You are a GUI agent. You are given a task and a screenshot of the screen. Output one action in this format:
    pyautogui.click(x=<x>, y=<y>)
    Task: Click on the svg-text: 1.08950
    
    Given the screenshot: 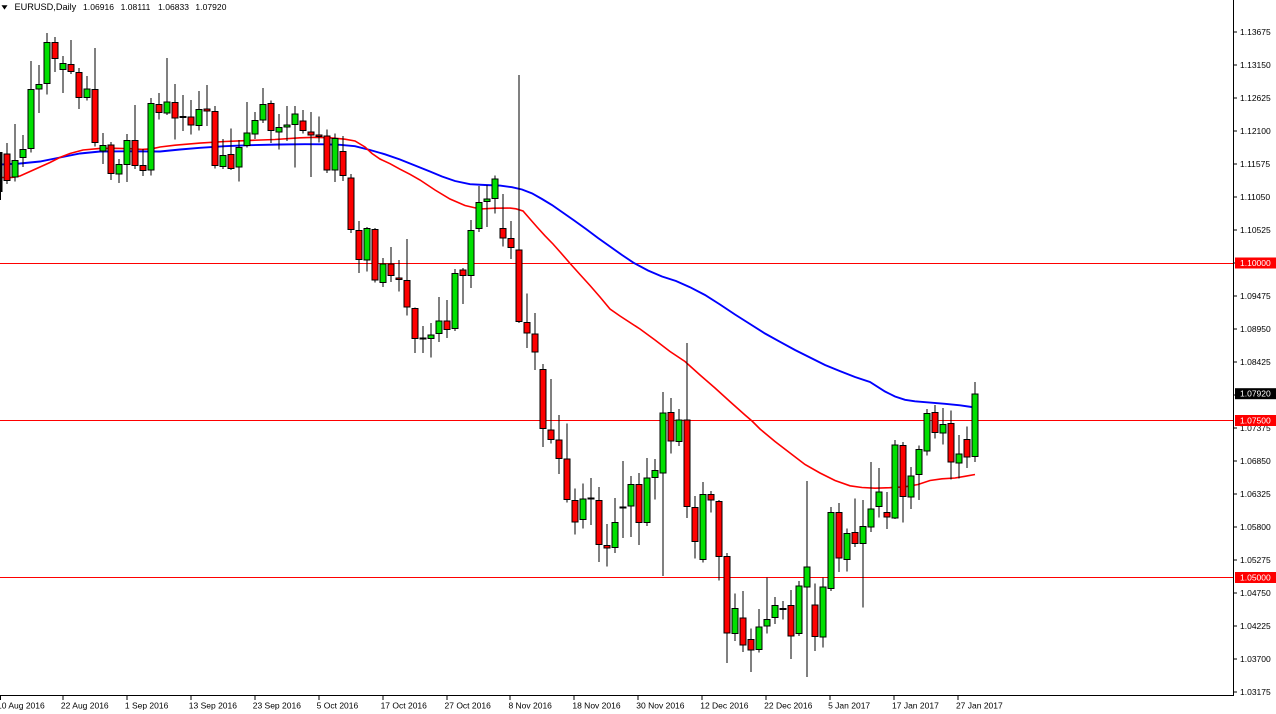 What is the action you would take?
    pyautogui.click(x=1255, y=329)
    